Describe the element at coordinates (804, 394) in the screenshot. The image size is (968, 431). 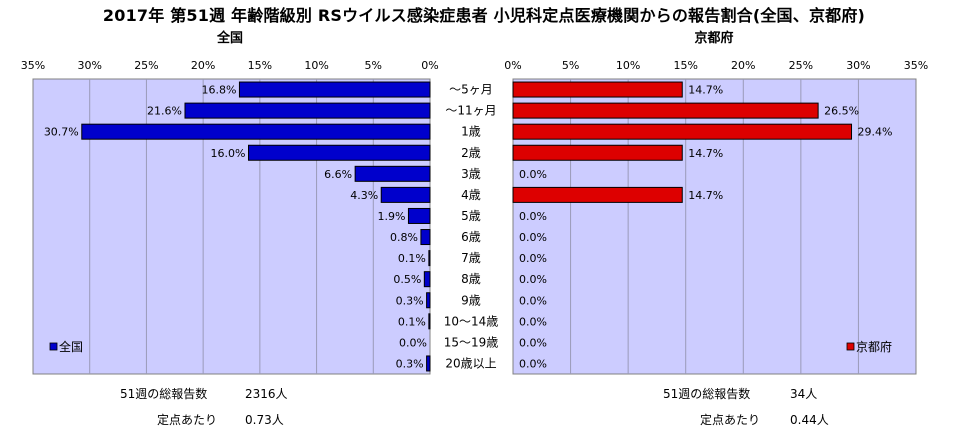
I see `kyoto-total-reports-value: 34人` at that location.